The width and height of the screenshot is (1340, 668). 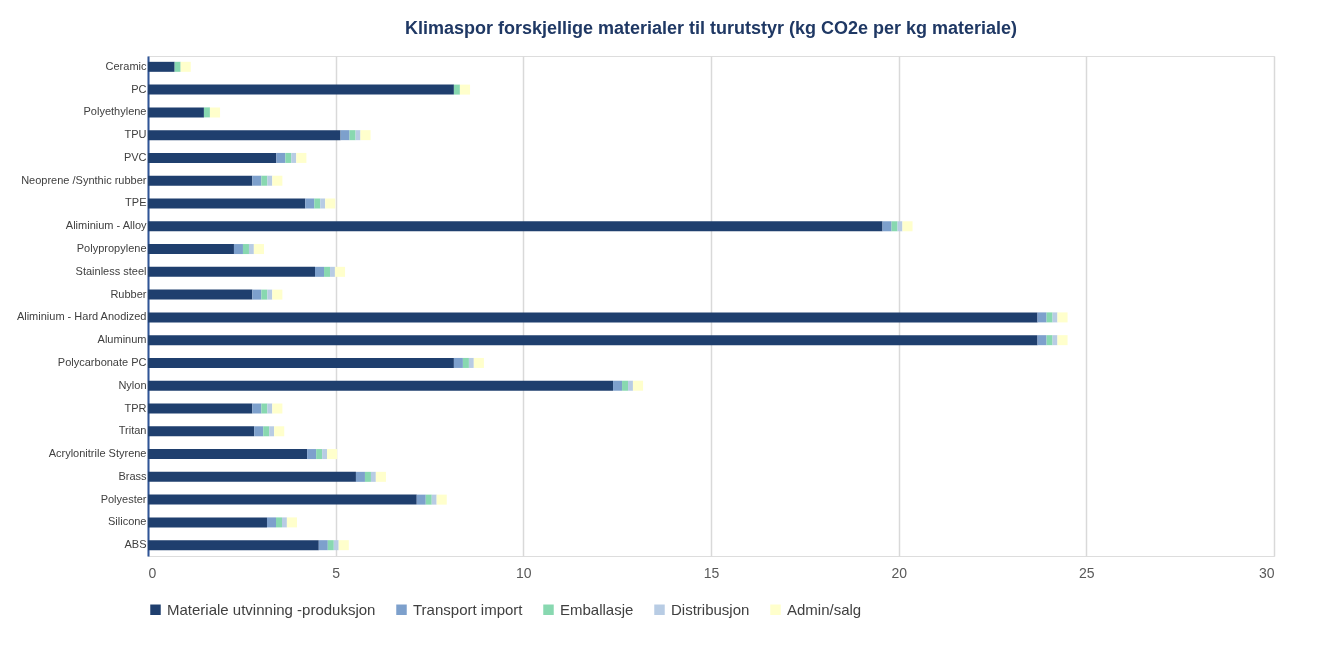 What do you see at coordinates (136, 202) in the screenshot?
I see `y-tick-label: TPE` at bounding box center [136, 202].